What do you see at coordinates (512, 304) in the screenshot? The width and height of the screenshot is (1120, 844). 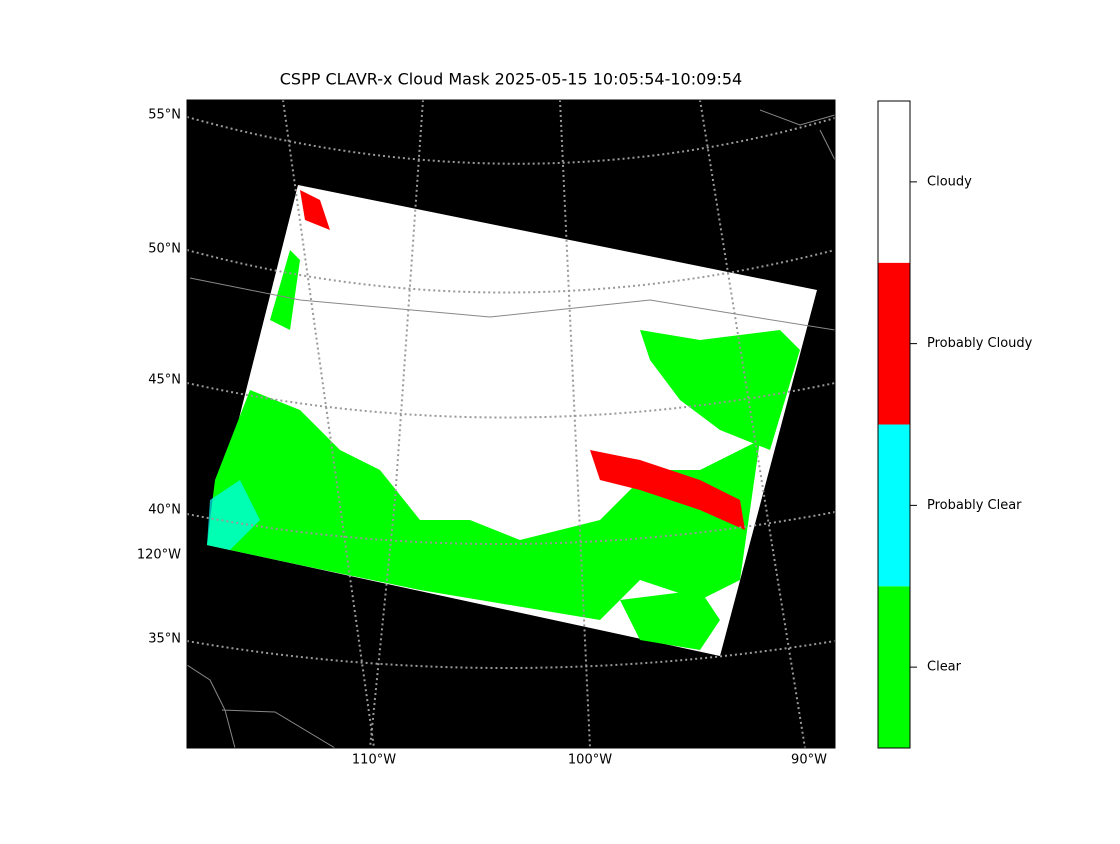 I see `border` at bounding box center [512, 304].